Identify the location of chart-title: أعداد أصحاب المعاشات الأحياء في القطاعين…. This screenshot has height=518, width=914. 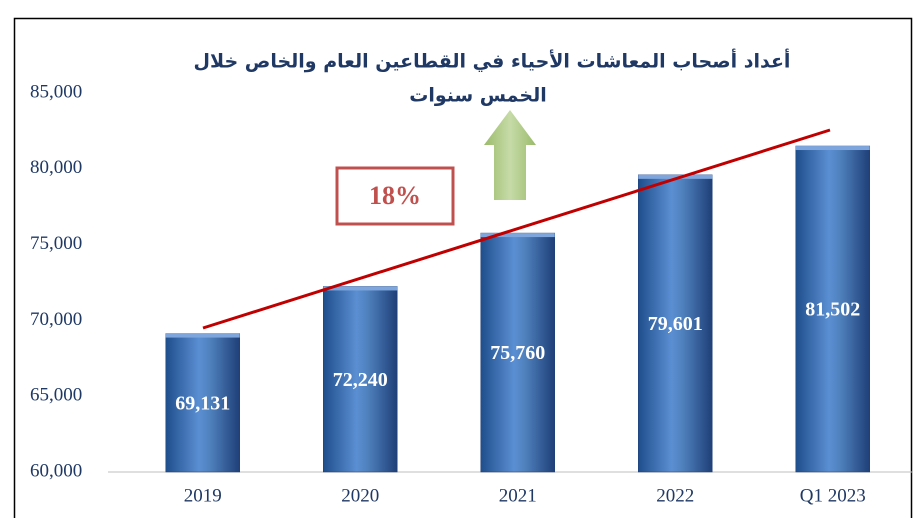
(492, 61).